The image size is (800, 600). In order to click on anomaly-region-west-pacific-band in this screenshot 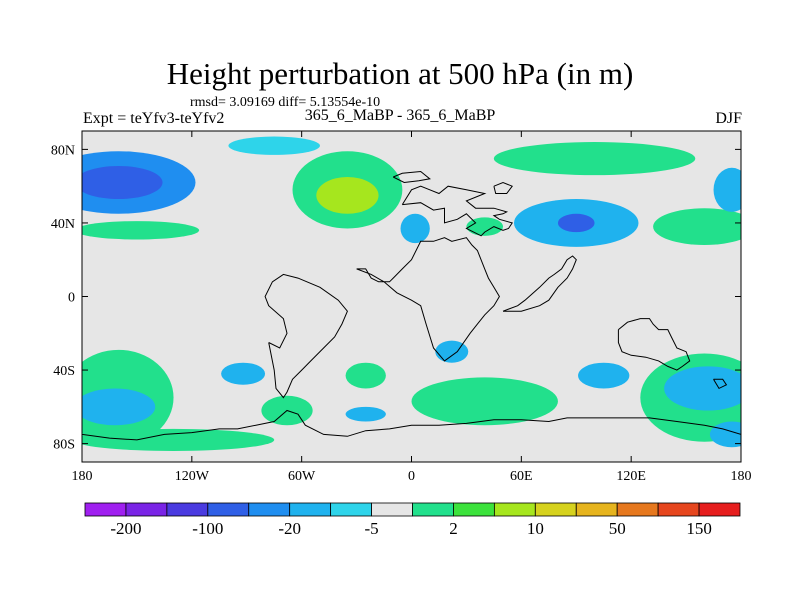, I will do `click(697, 227)`.